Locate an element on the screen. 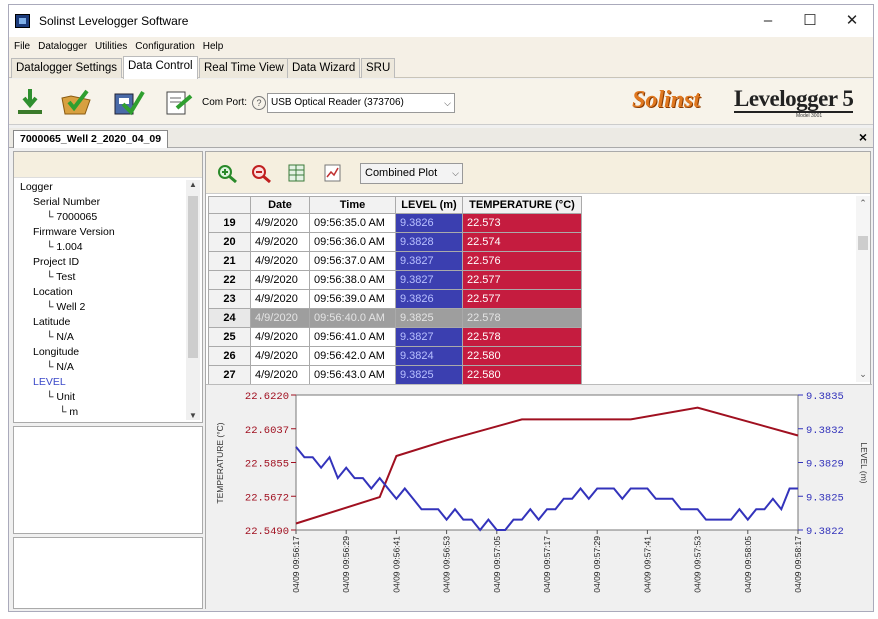 The image size is (878, 619). temperature-cell: 22.577 is located at coordinates (522, 280).